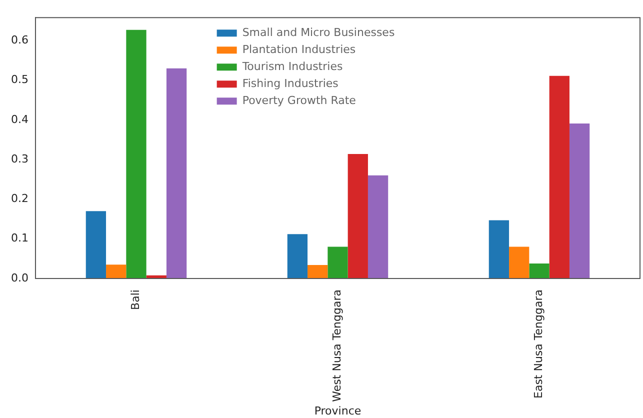 This screenshot has height=418, width=643. I want to click on x-tick-label: Bali, so click(135, 300).